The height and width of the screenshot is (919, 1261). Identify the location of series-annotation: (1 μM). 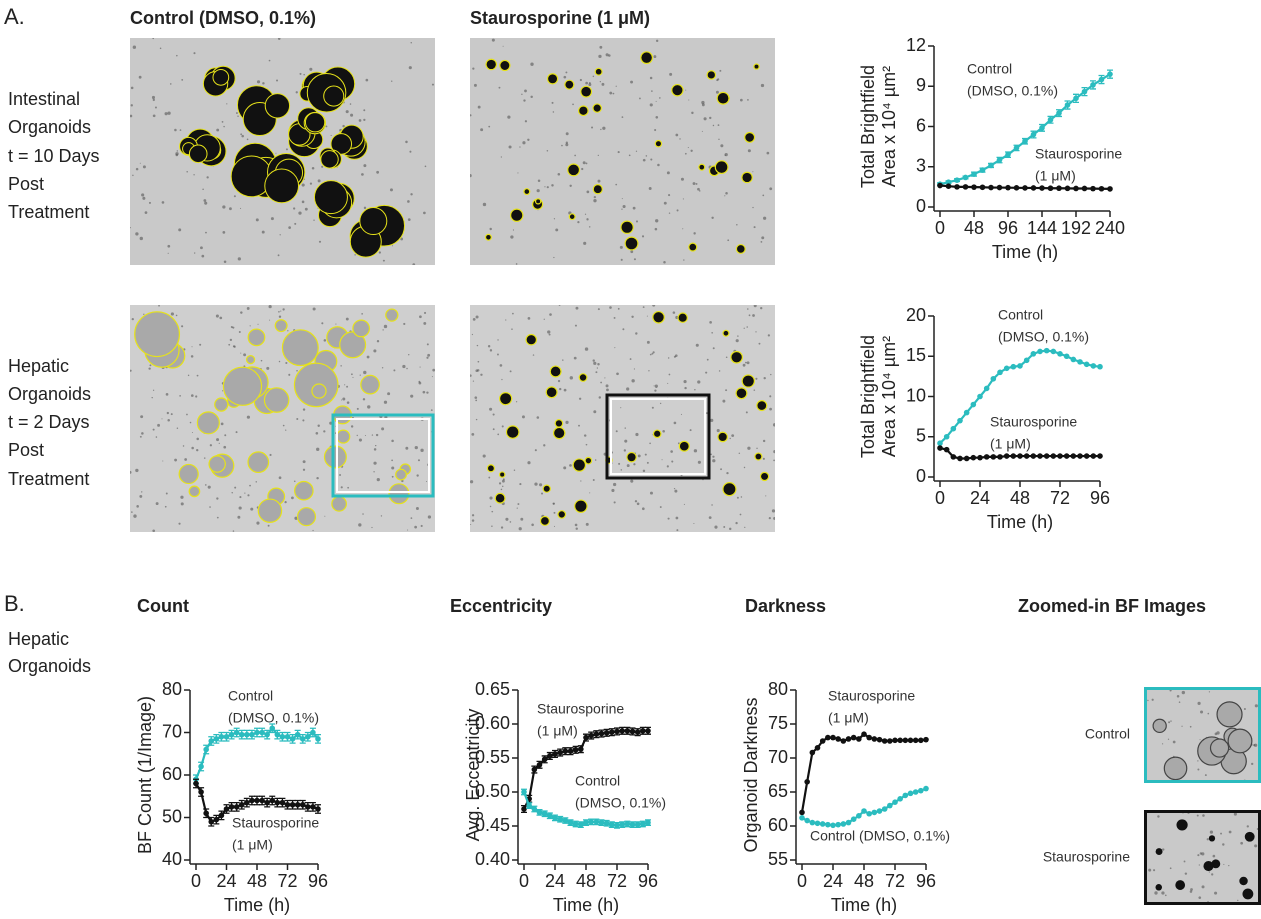
(848, 718).